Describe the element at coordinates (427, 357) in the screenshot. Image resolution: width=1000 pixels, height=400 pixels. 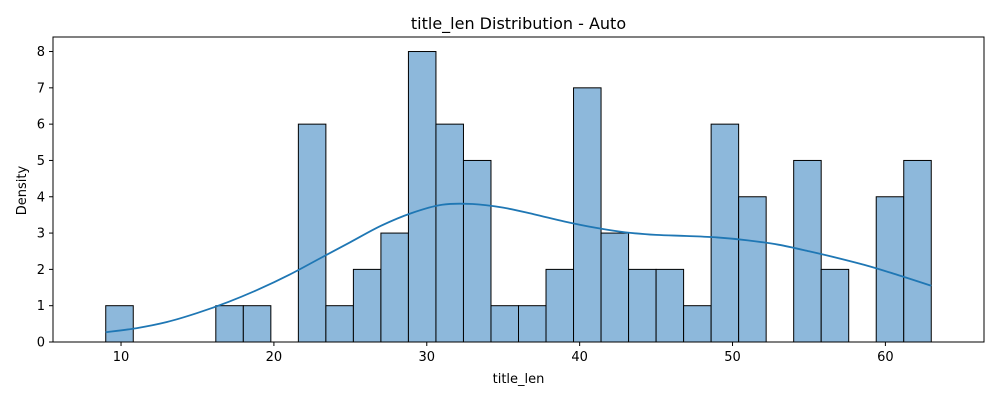
I see `x-tick-label: 30` at that location.